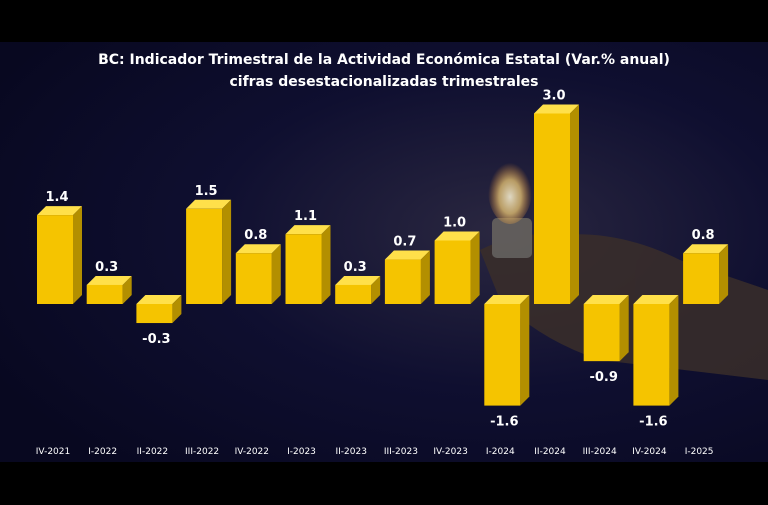 This screenshot has width=768, height=505. Describe the element at coordinates (383, 82) in the screenshot. I see `chart-subtitle: cifras desestacionalizadas trimestrales` at that location.